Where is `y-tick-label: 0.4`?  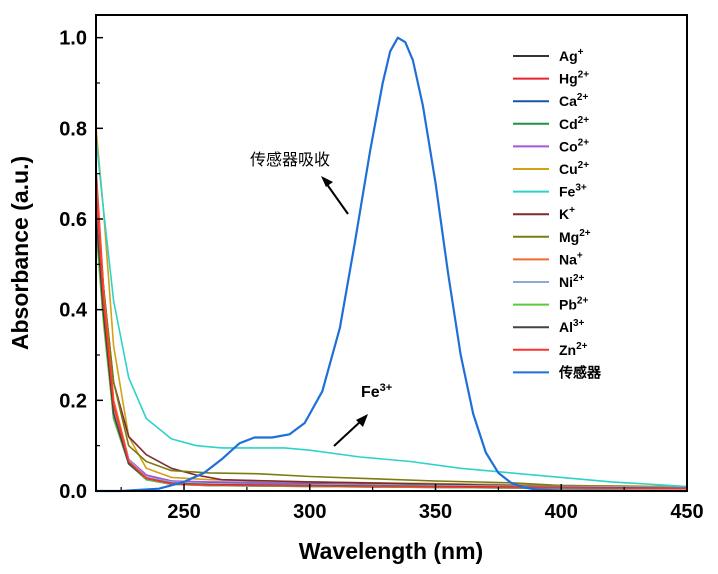 y-tick-label: 0.4 is located at coordinates (73, 311).